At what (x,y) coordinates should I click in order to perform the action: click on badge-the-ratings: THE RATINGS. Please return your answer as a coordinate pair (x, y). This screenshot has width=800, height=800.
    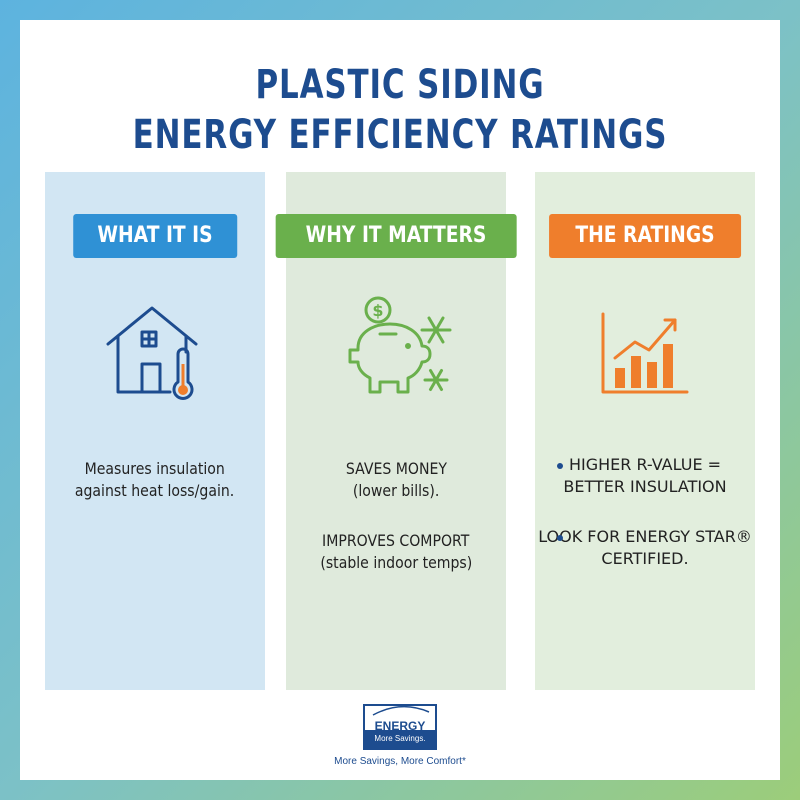
    Looking at the image, I should click on (645, 236).